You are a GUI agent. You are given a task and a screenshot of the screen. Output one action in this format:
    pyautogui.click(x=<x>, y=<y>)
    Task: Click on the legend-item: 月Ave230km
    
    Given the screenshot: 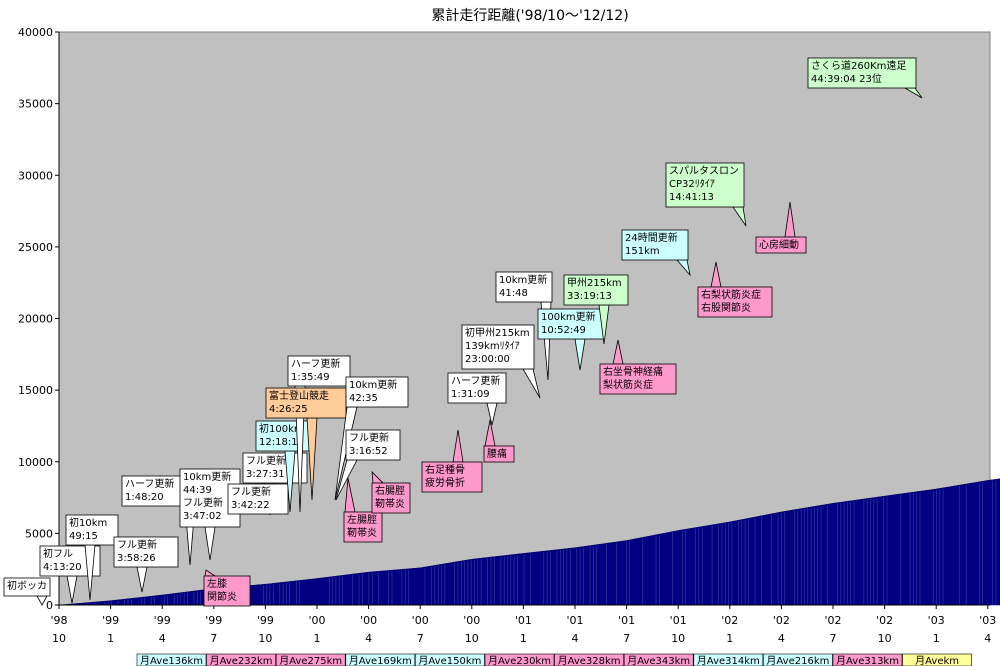 What is the action you would take?
    pyautogui.click(x=519, y=659)
    